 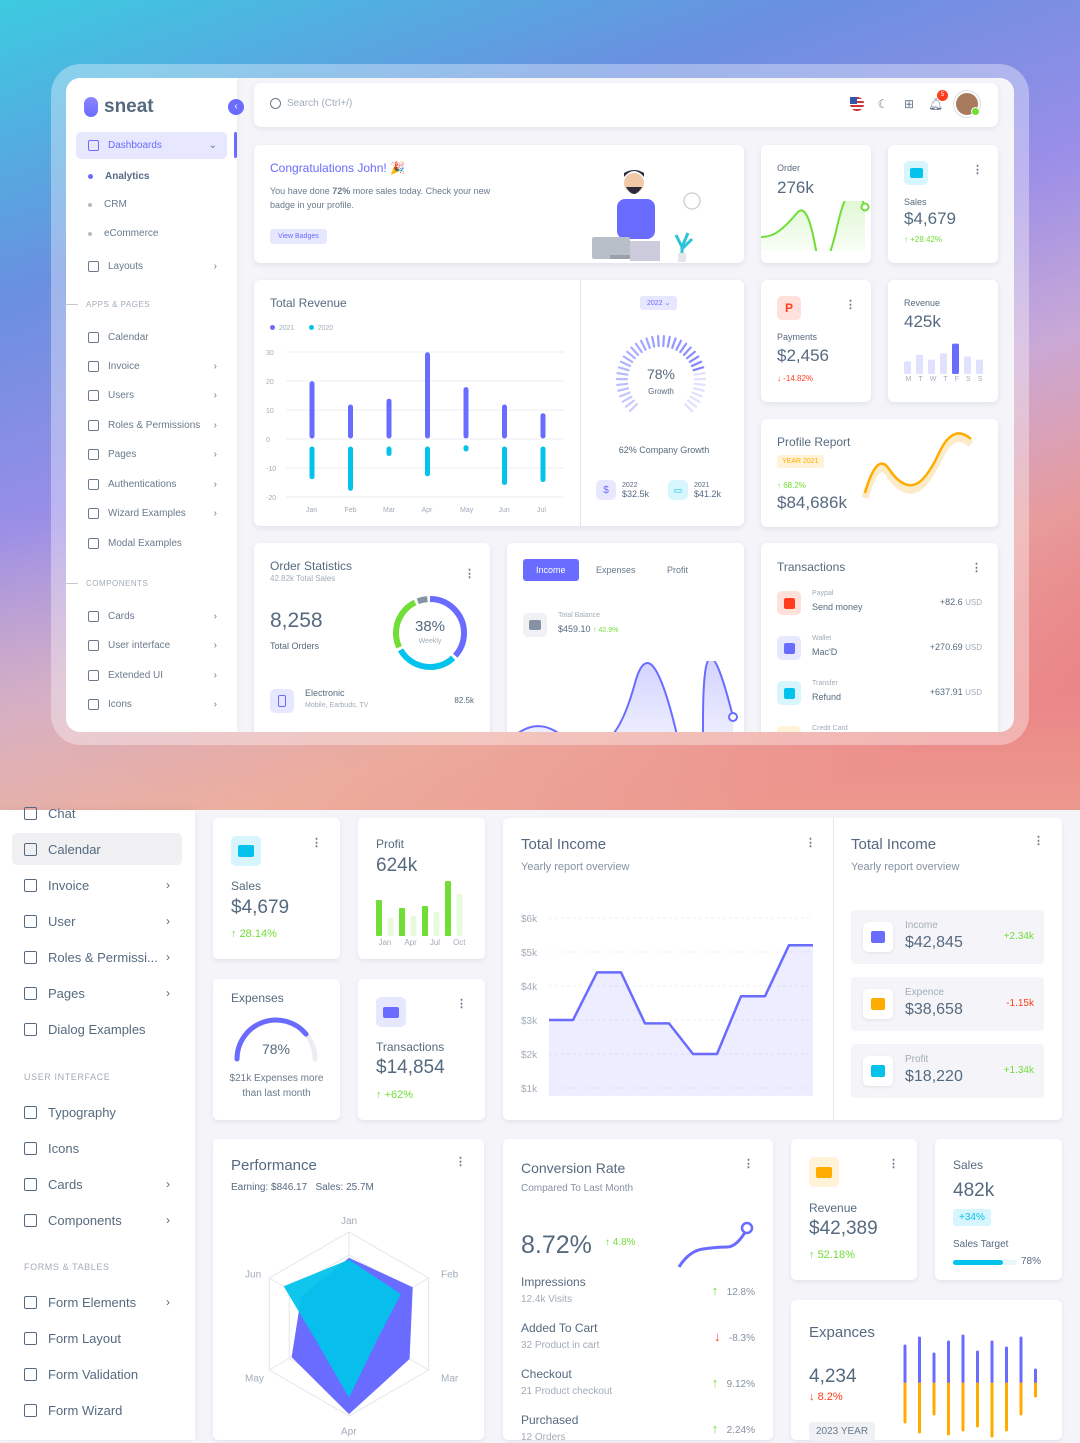 I want to click on y-tick-label: -10, so click(x=271, y=469).